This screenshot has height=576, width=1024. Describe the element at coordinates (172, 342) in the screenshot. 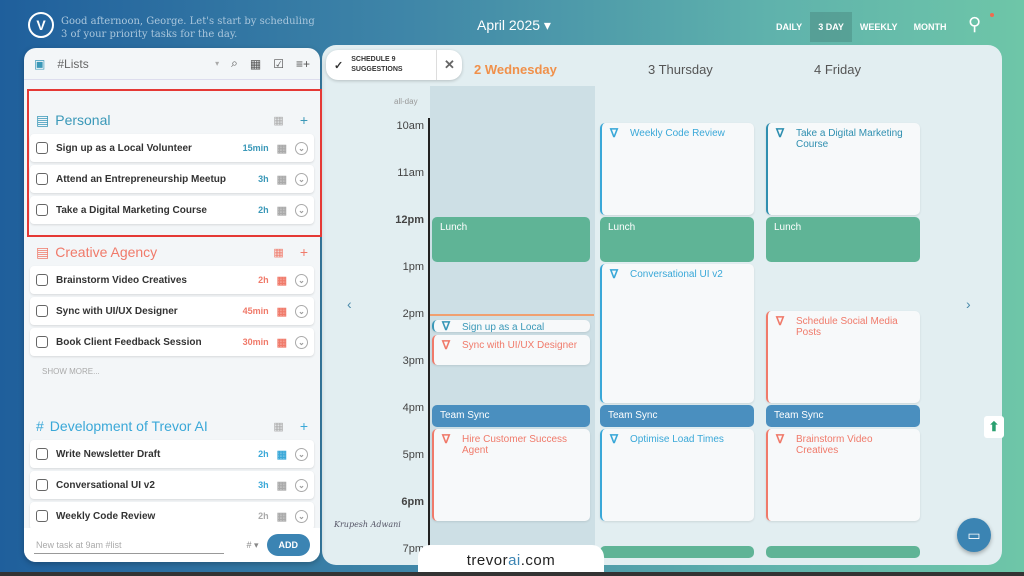

I see `task-row: Book Client Feedback Session 30min ▦ ⌄` at that location.